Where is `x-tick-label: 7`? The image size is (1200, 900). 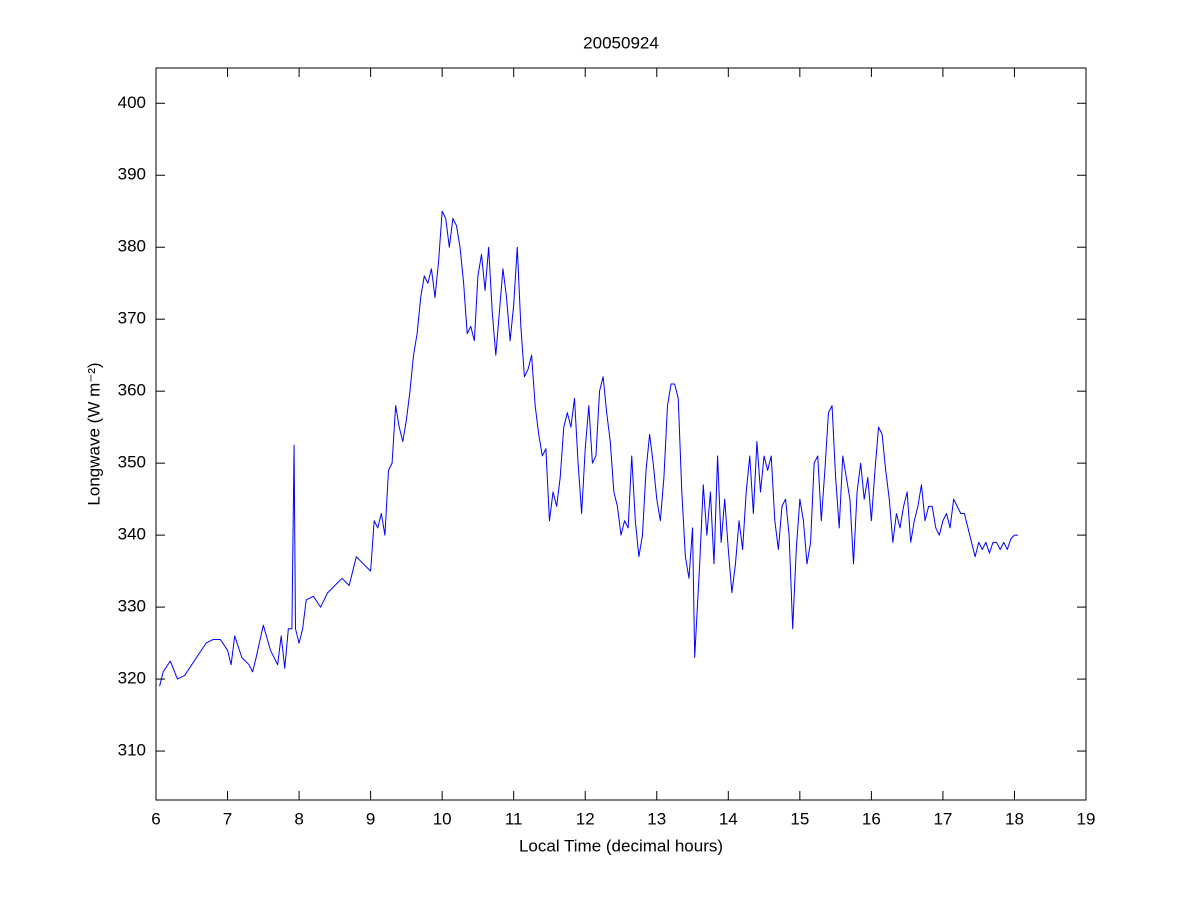 x-tick-label: 7 is located at coordinates (227, 818).